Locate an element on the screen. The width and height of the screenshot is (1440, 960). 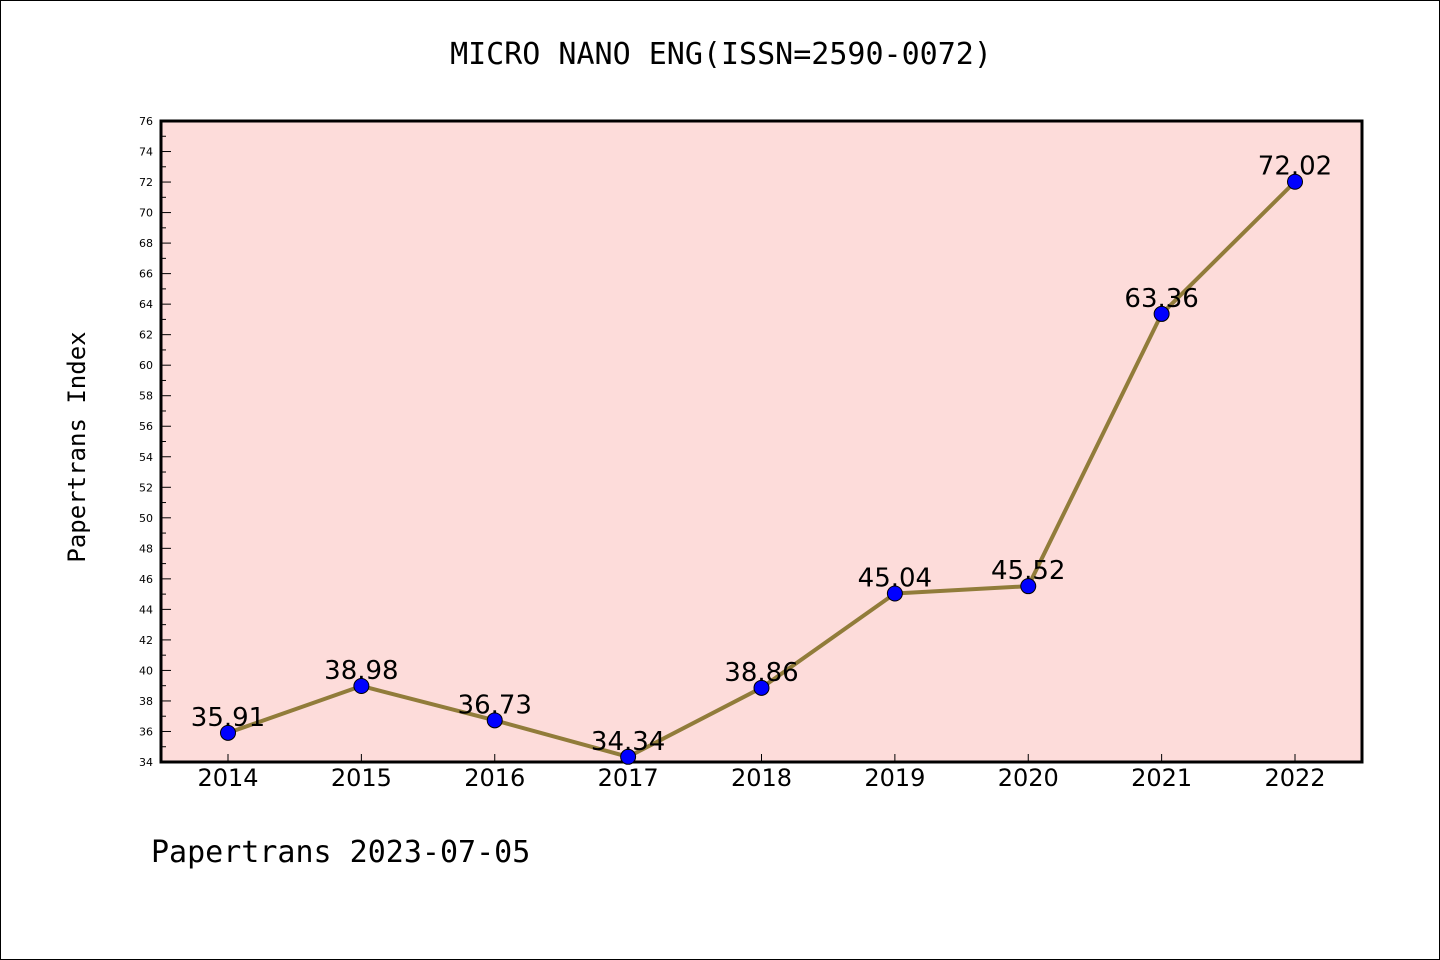
data-label: 34.34 is located at coordinates (628, 742).